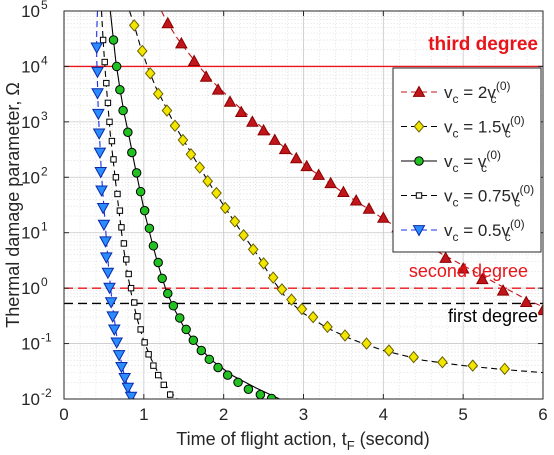  What do you see at coordinates (138, 205) in the screenshot?
I see `series` at bounding box center [138, 205].